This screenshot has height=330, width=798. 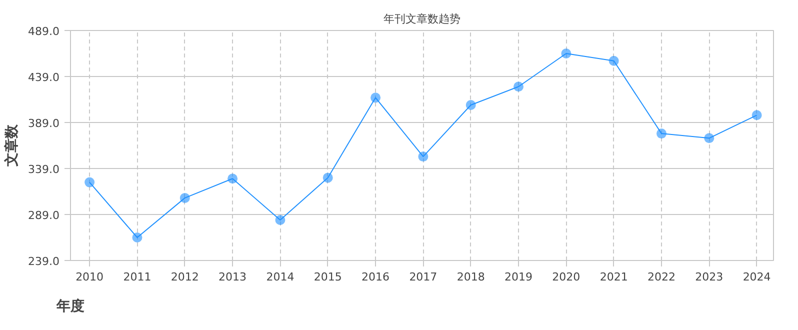 I want to click on y-tick-label: 339.0, so click(x=44, y=169).